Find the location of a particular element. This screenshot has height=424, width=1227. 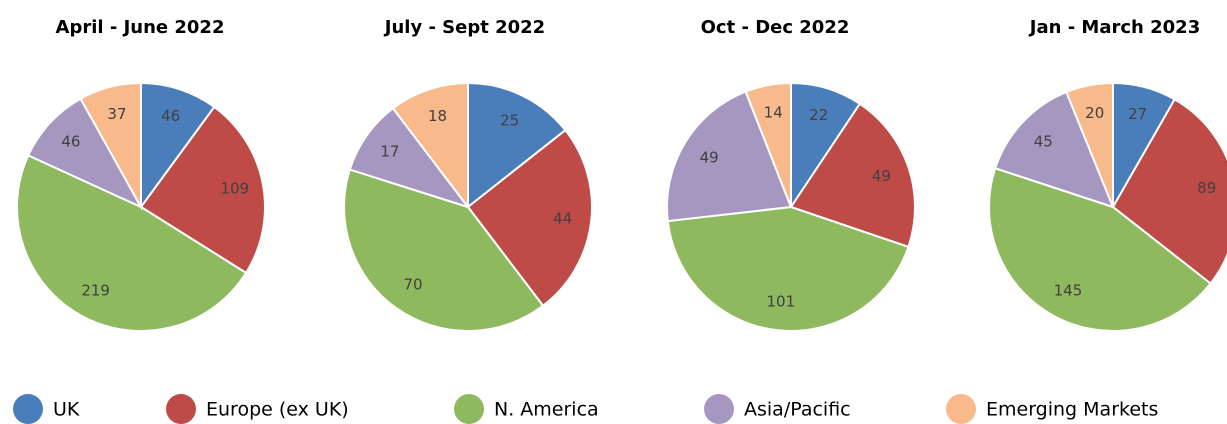

data-label: 14 is located at coordinates (773, 113).